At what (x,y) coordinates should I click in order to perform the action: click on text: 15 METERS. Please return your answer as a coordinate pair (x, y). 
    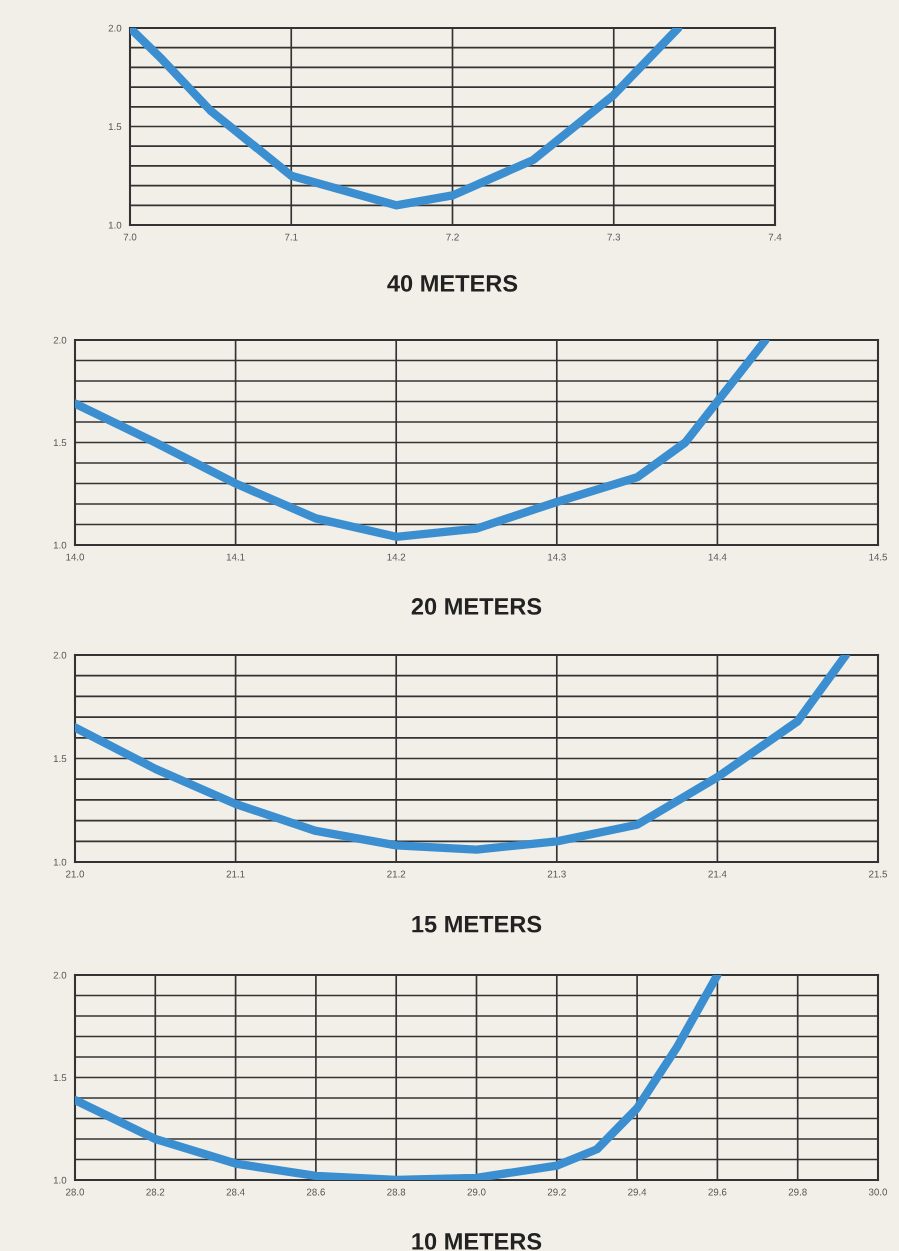
    Looking at the image, I should click on (477, 924).